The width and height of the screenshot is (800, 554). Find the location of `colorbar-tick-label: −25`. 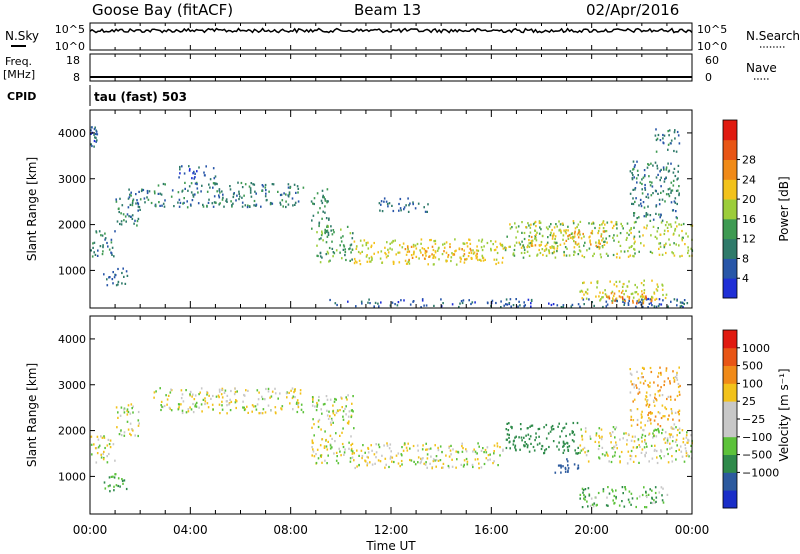

colorbar-tick-label: −25 is located at coordinates (753, 419).